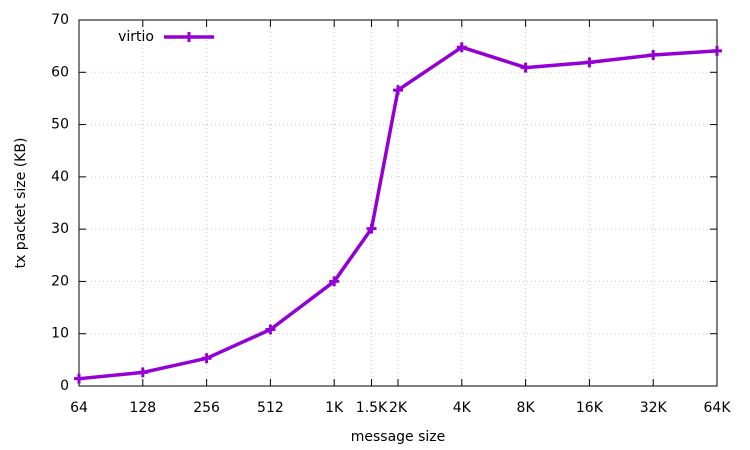 This screenshot has width=750, height=450. What do you see at coordinates (398, 437) in the screenshot?
I see `x-axis-label: message size` at bounding box center [398, 437].